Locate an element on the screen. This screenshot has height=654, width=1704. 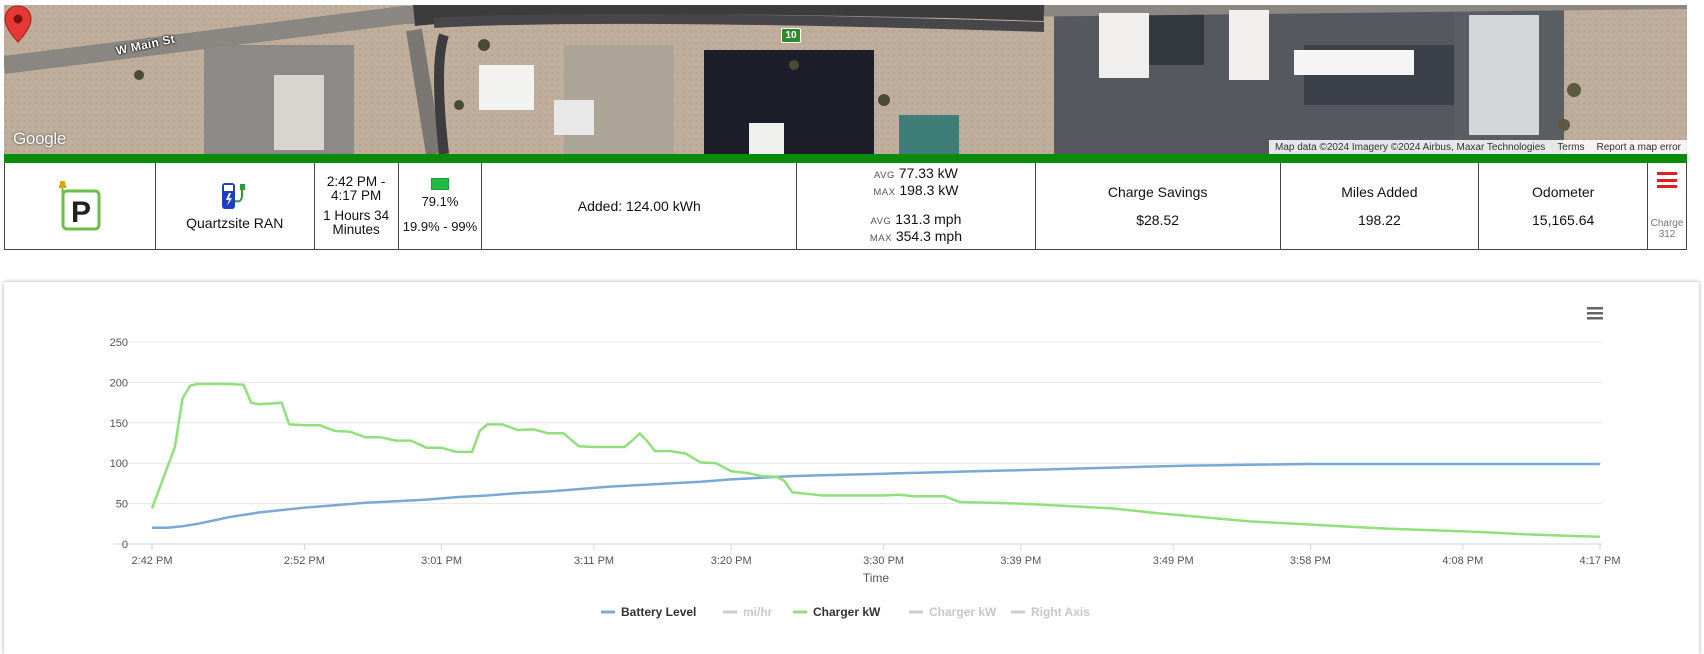
legend-label: Right Axis is located at coordinates (1060, 612).